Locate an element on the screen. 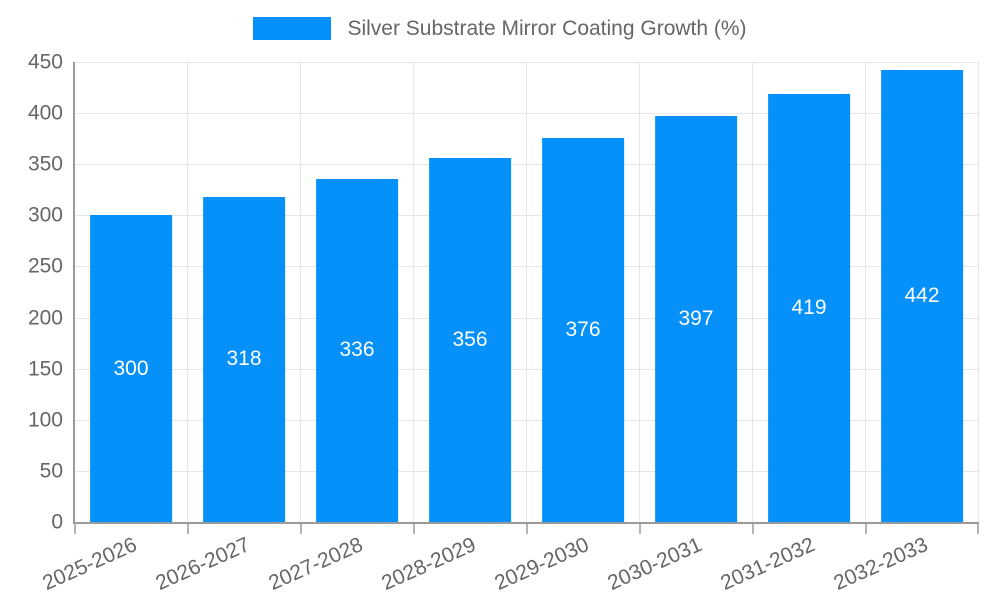  x-axis-label: 2028-2029 is located at coordinates (428, 564).